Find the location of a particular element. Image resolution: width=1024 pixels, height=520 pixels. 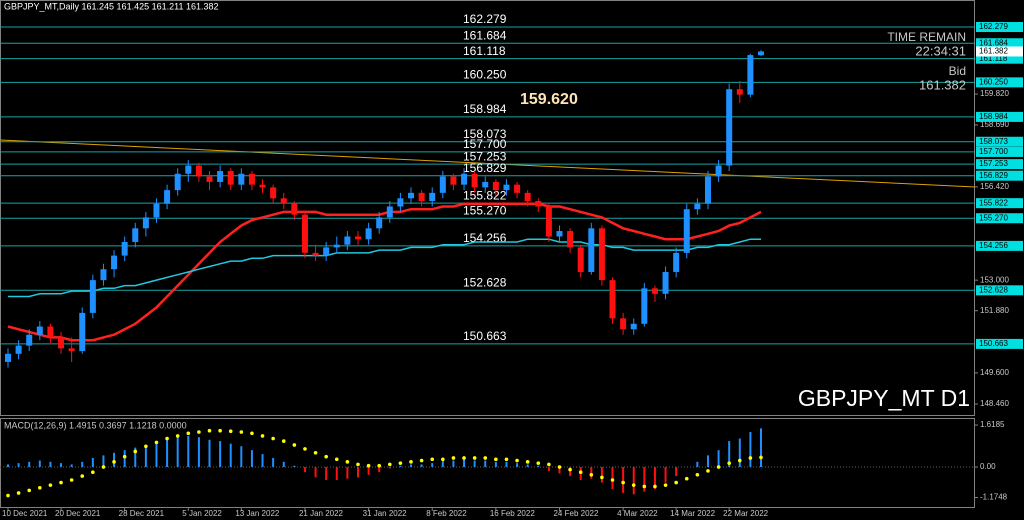

x-tick-label: 5 Jan 2022 is located at coordinates (202, 513).